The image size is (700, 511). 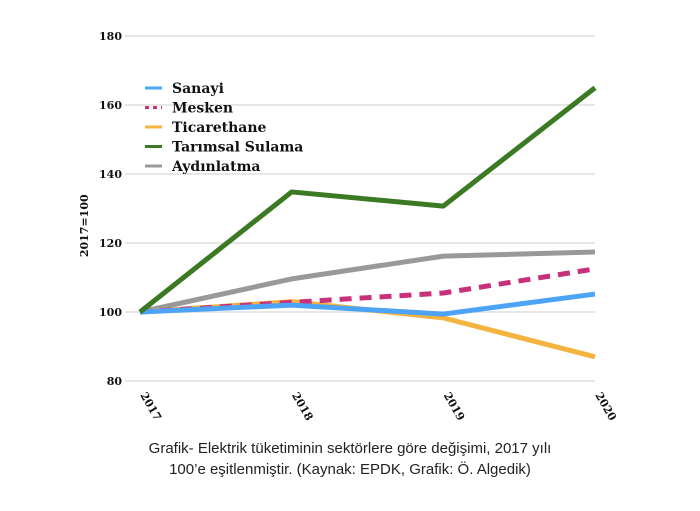 What do you see at coordinates (110, 174) in the screenshot?
I see `y-tick-label: 140` at bounding box center [110, 174].